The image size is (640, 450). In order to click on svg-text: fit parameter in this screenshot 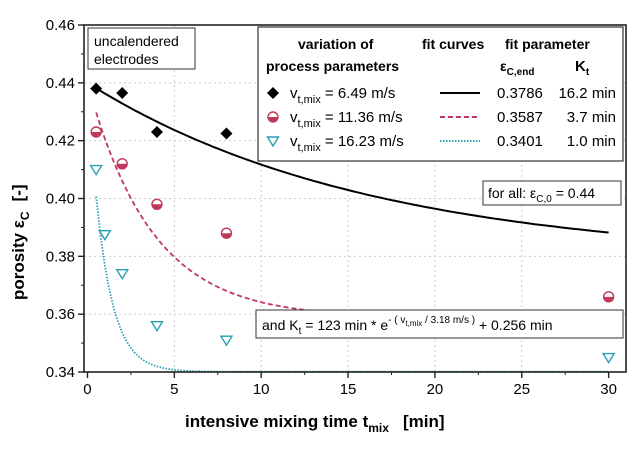, I will do `click(547, 44)`.